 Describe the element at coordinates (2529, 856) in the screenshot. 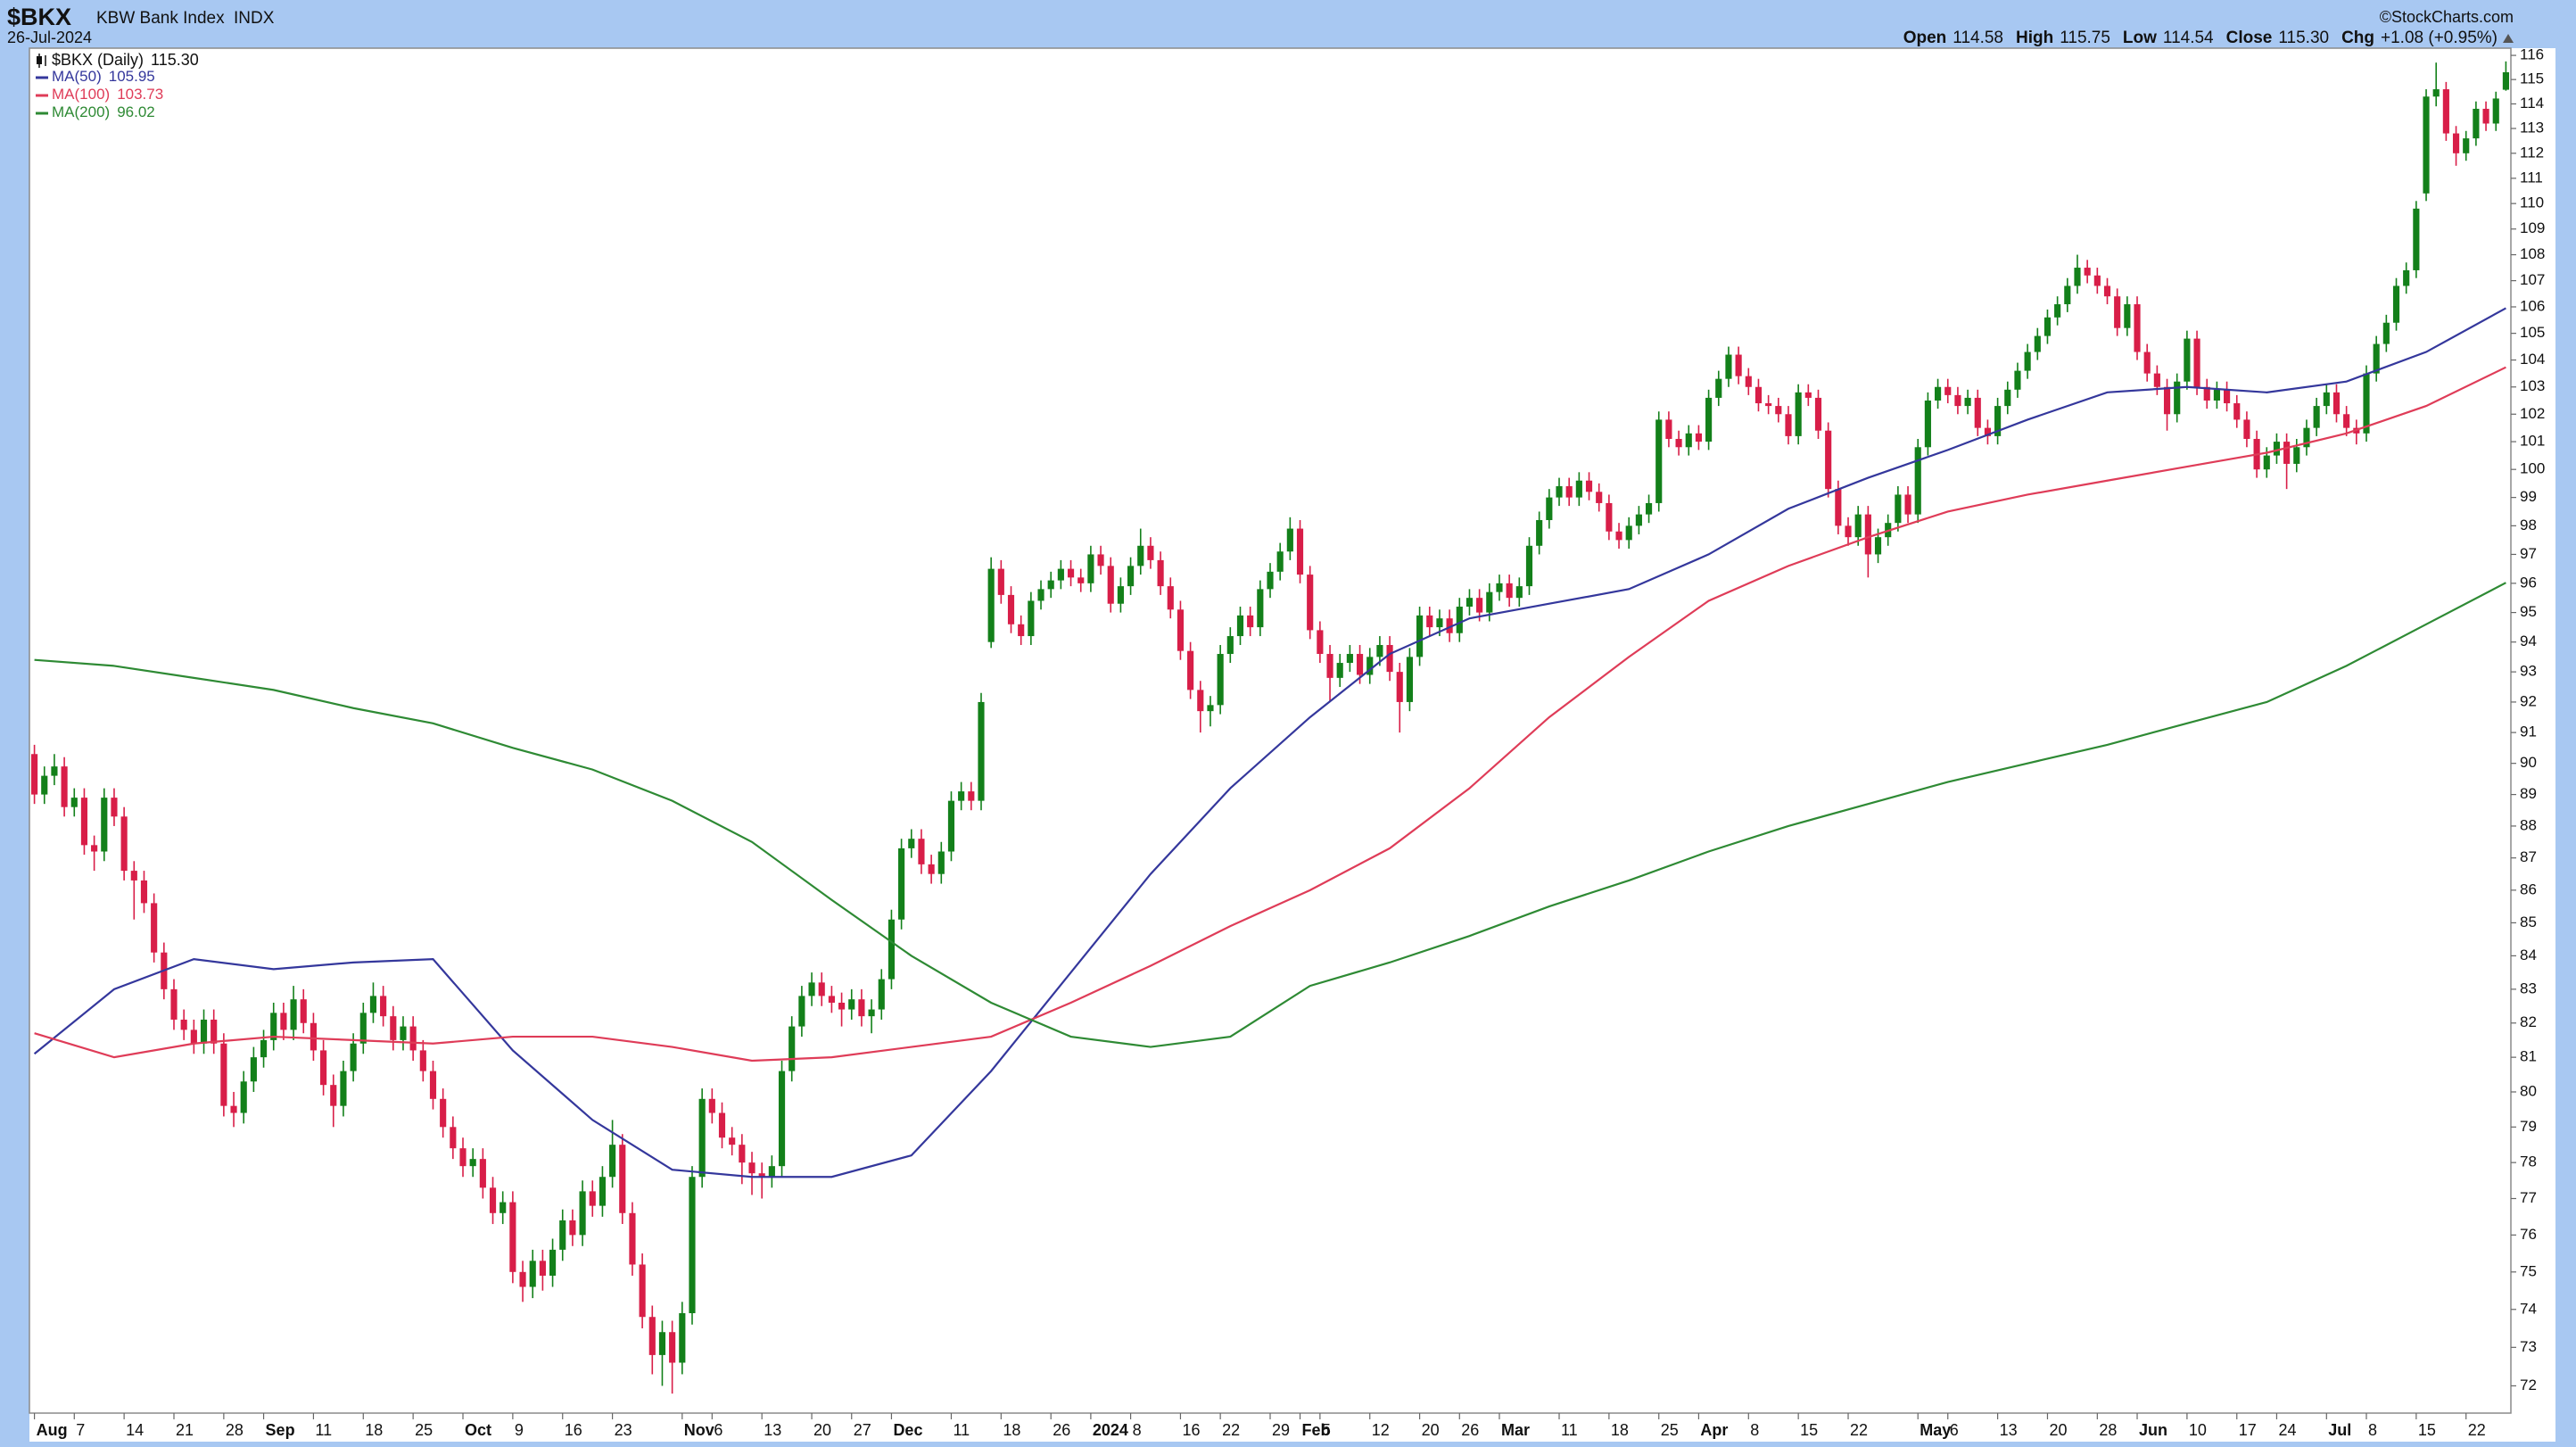

I see `y-tick-label: 87` at that location.